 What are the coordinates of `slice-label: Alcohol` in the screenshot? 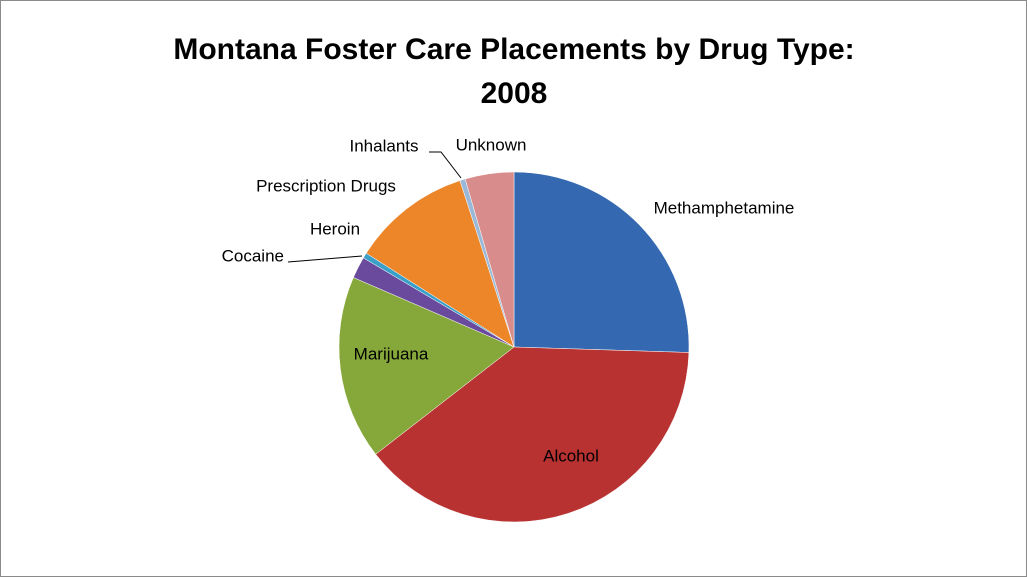 It's located at (571, 455).